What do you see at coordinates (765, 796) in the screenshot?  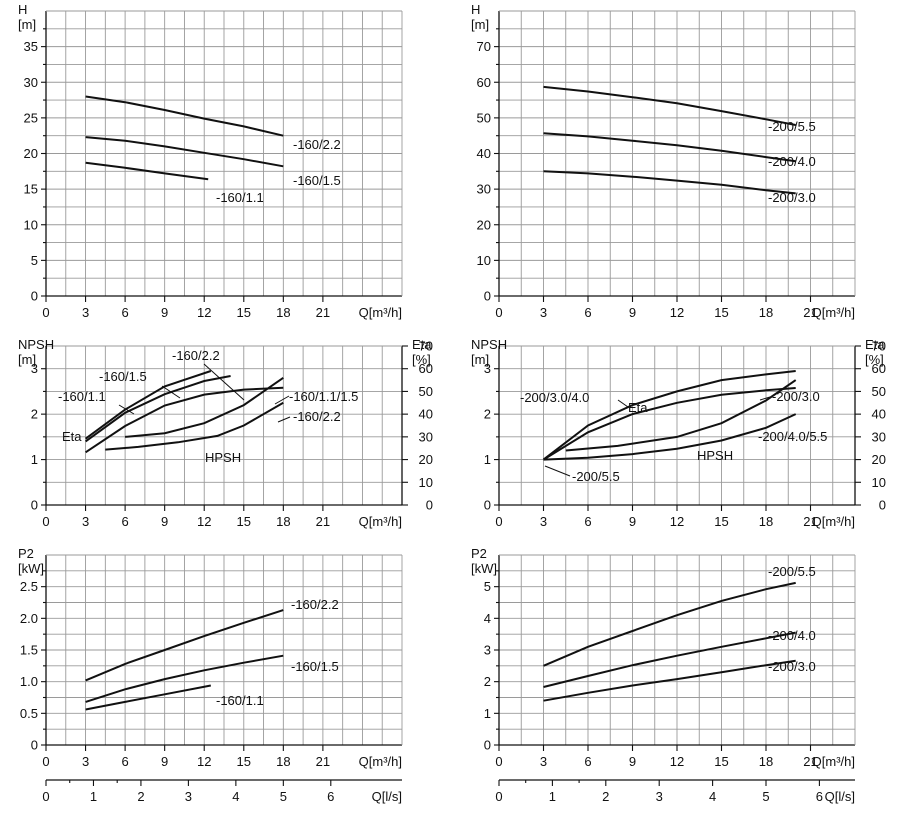 I see `ls-tick-label: 5` at bounding box center [765, 796].